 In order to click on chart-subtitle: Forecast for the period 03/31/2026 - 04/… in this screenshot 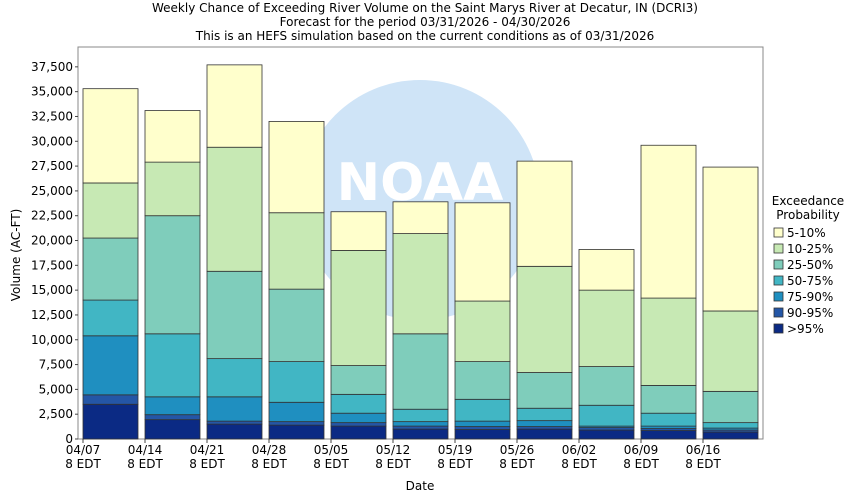, I will do `click(425, 22)`.